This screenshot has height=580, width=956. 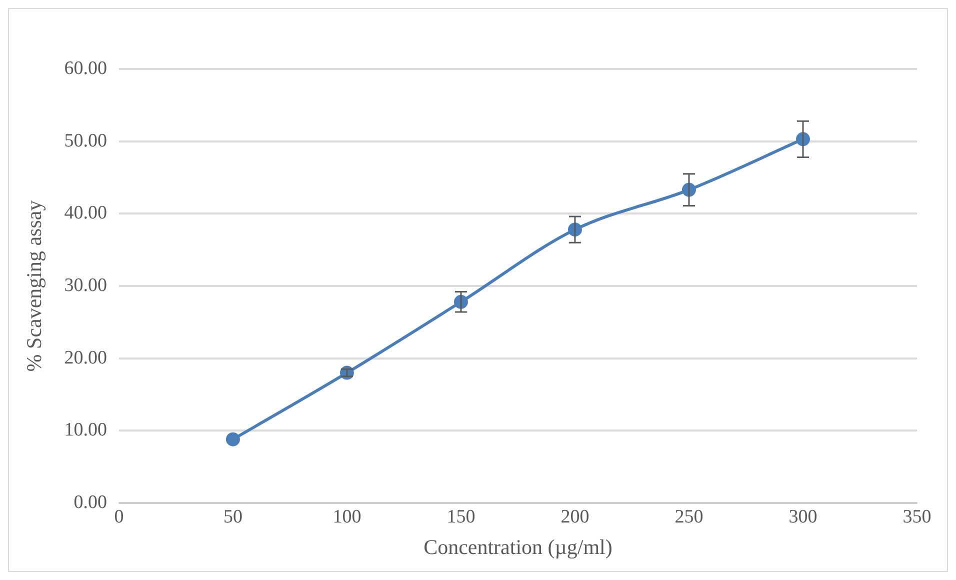 What do you see at coordinates (518, 546) in the screenshot?
I see `x-axis-title: Concentration (µg/ml)` at bounding box center [518, 546].